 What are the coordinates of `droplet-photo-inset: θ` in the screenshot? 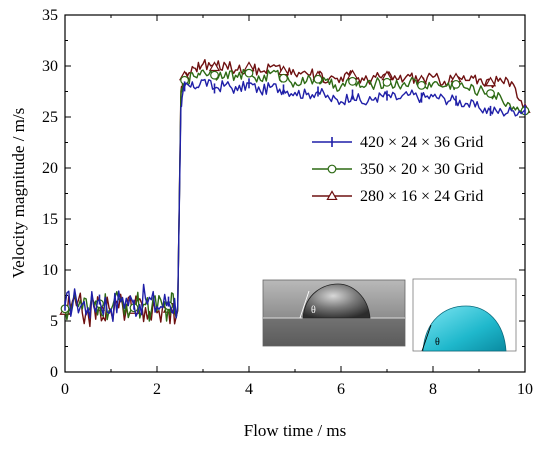 It's located at (334, 313).